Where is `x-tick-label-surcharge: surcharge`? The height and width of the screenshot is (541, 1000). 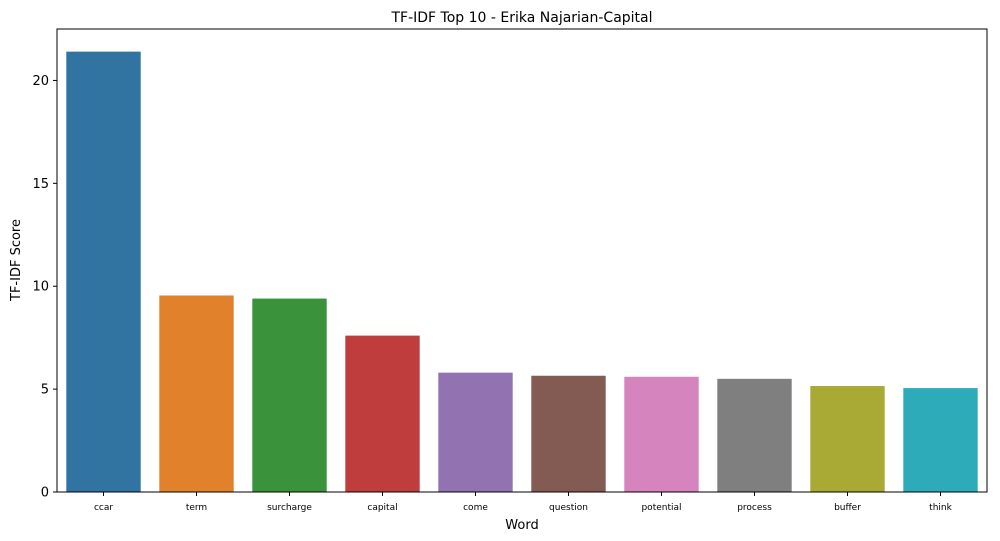 x-tick-label-surcharge: surcharge is located at coordinates (289, 508).